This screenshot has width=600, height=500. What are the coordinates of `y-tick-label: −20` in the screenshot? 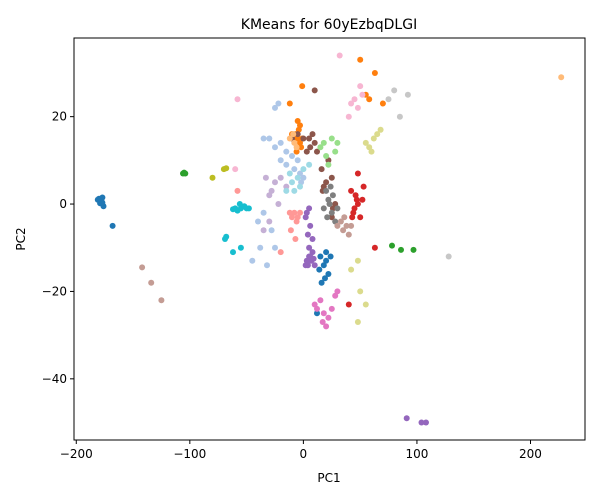 It's located at (54, 291).